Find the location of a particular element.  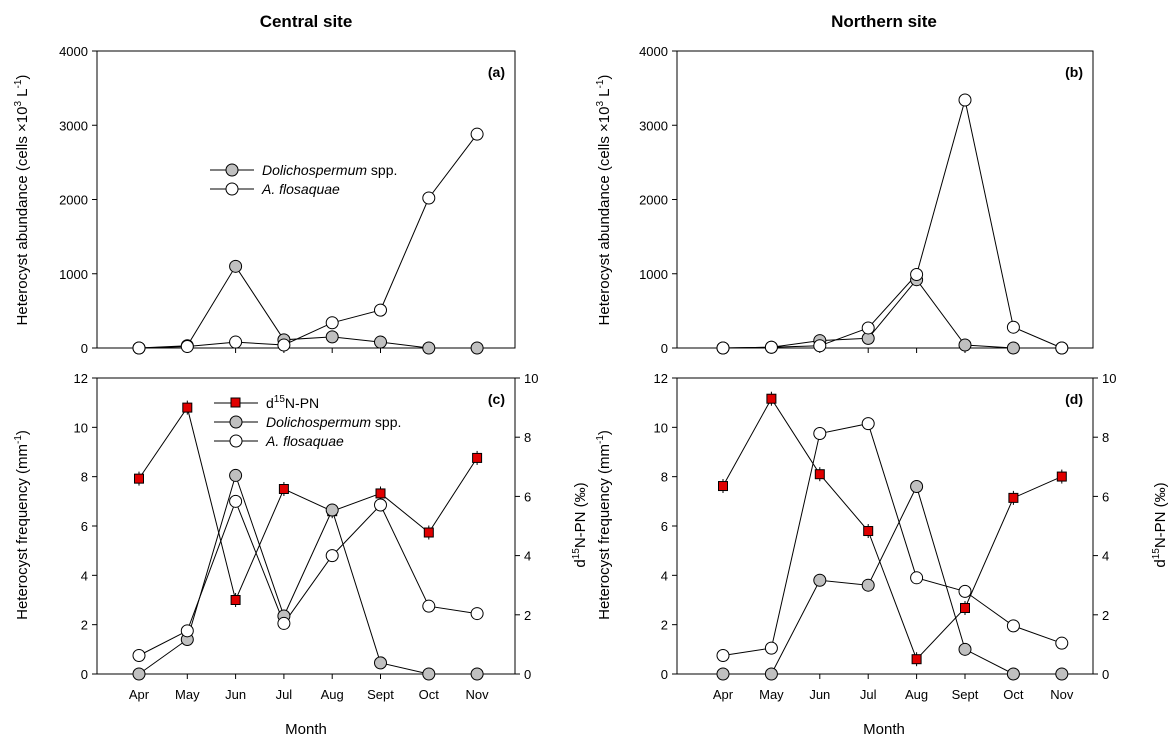

panel-label-d: (d) is located at coordinates (1074, 399).